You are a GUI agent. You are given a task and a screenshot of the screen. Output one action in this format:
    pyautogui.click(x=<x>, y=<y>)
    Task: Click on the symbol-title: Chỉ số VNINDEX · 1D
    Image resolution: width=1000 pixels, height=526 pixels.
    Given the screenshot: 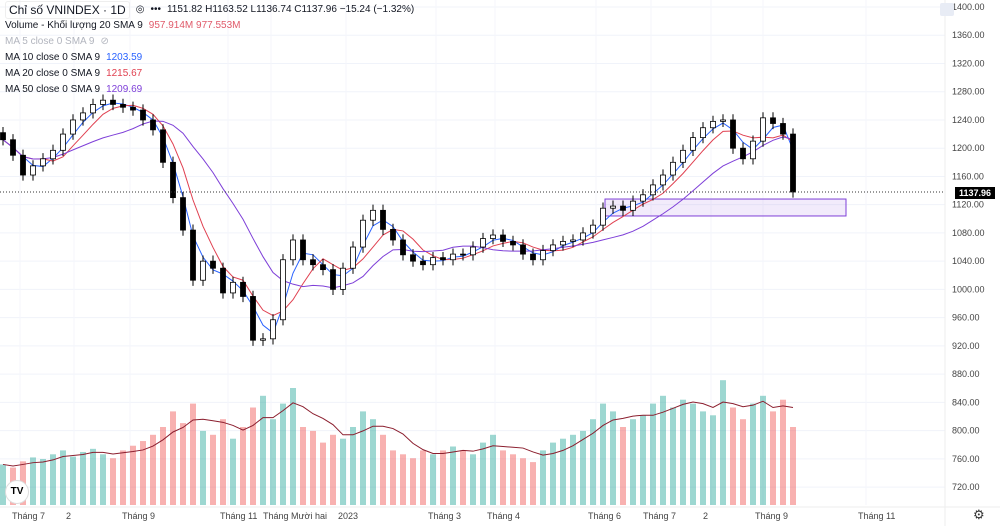 What is the action you would take?
    pyautogui.click(x=67, y=10)
    